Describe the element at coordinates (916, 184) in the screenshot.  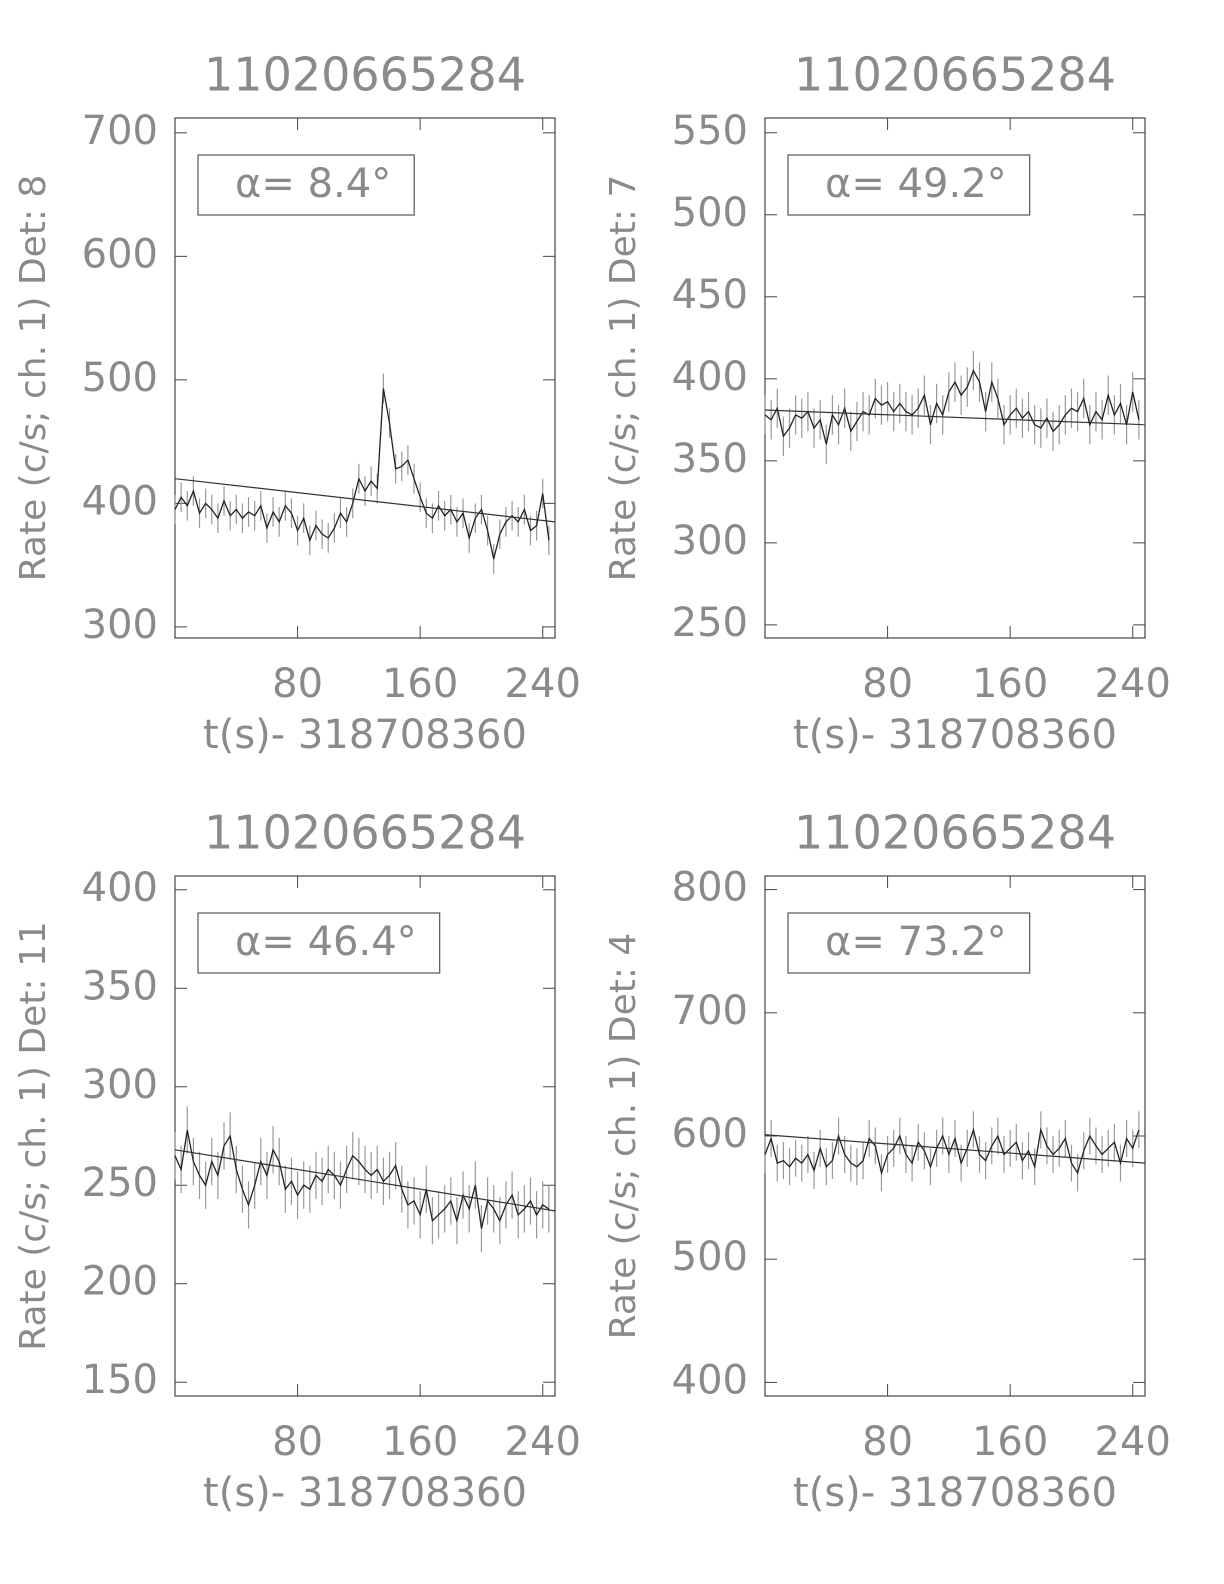
I see `annotation: α= 49.2°` at that location.